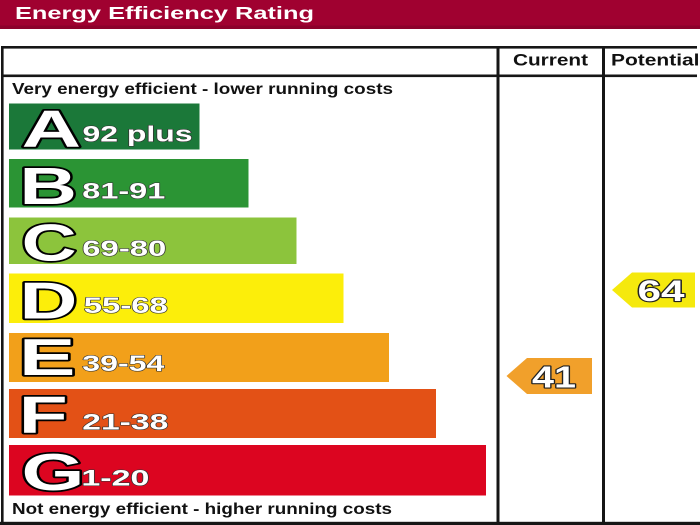 This screenshot has height=525, width=700. I want to click on svg-text: 39-54, so click(123, 363).